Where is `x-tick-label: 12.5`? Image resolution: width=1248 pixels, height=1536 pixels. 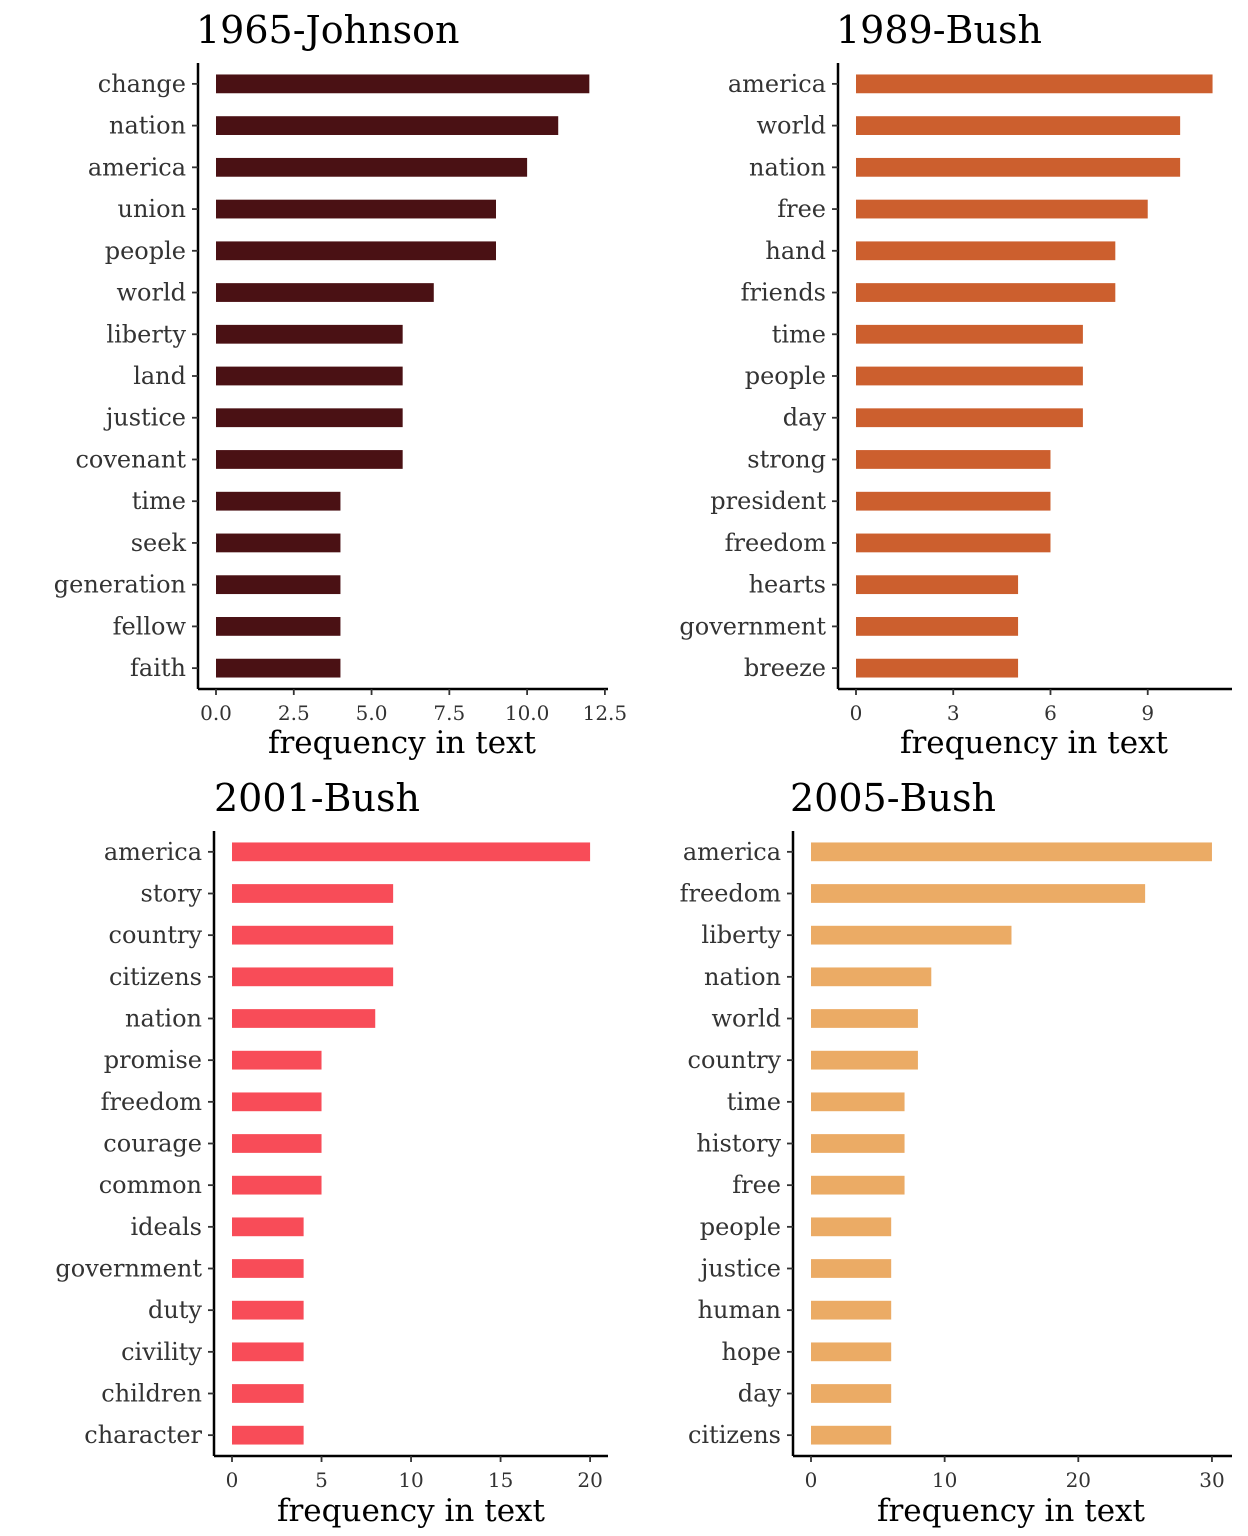
x-tick-label: 12.5 is located at coordinates (605, 713).